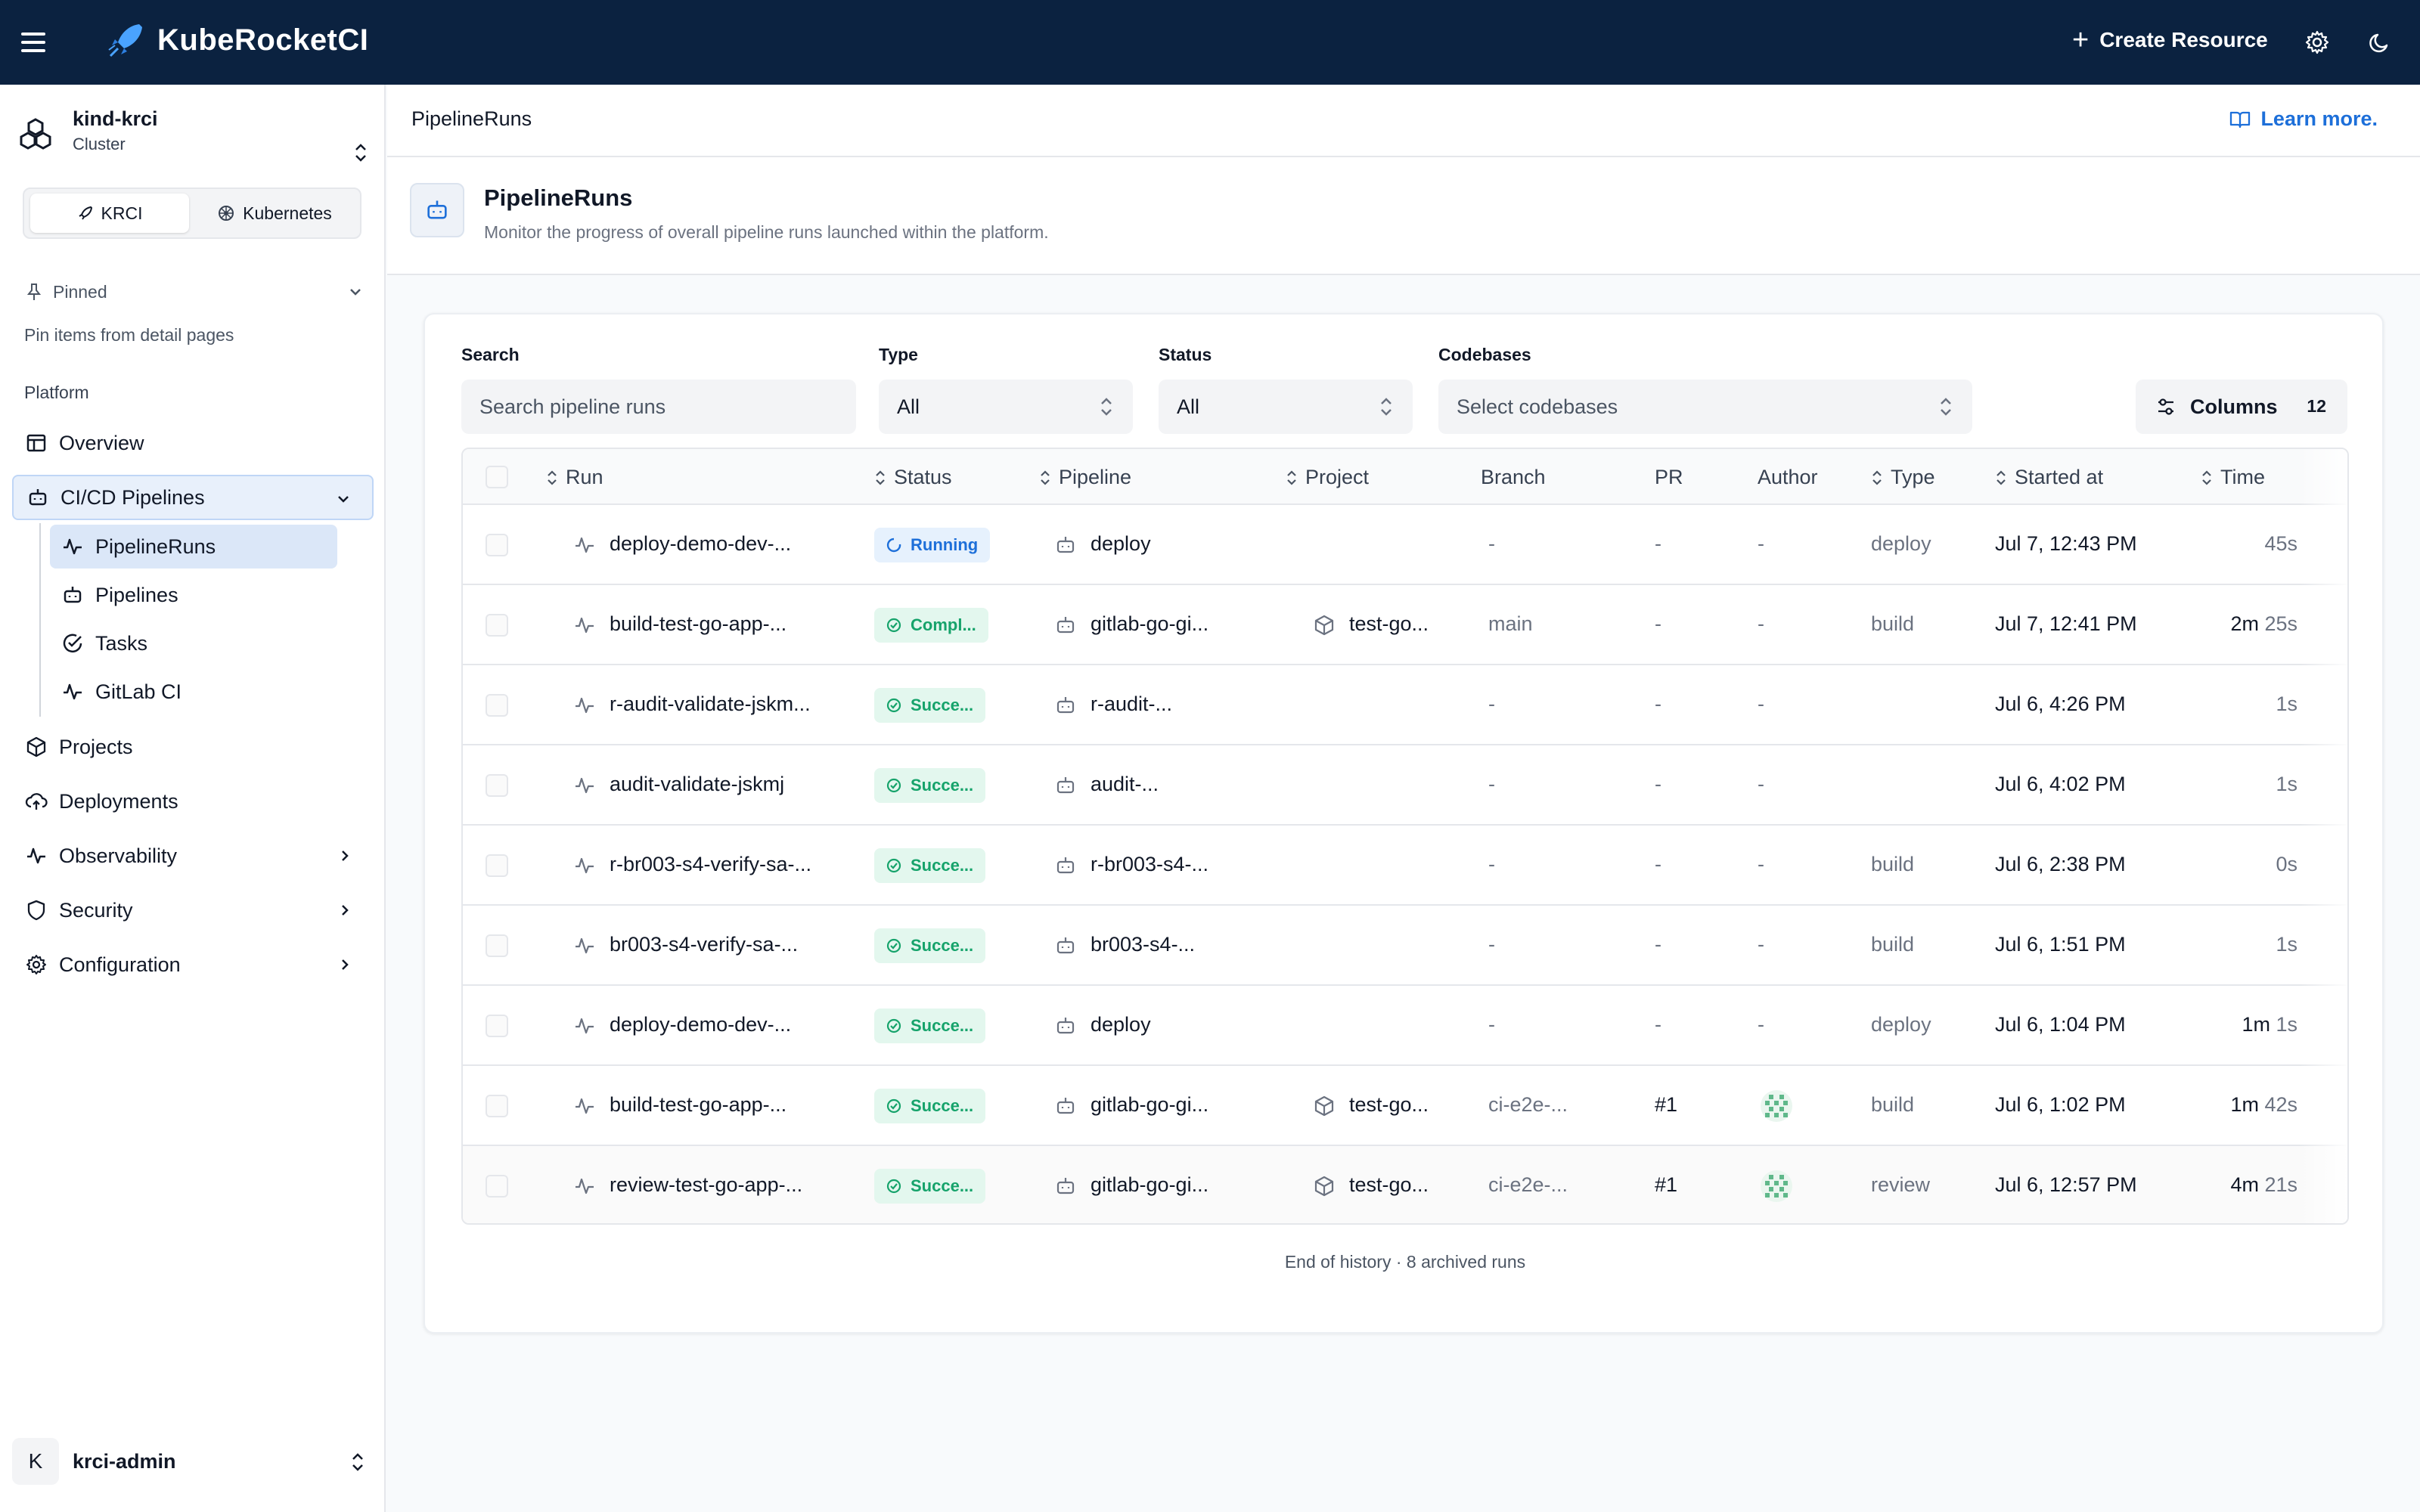 Image resolution: width=2420 pixels, height=1512 pixels. What do you see at coordinates (1085, 478) in the screenshot?
I see `column-header-pipeline: Pipeline` at bounding box center [1085, 478].